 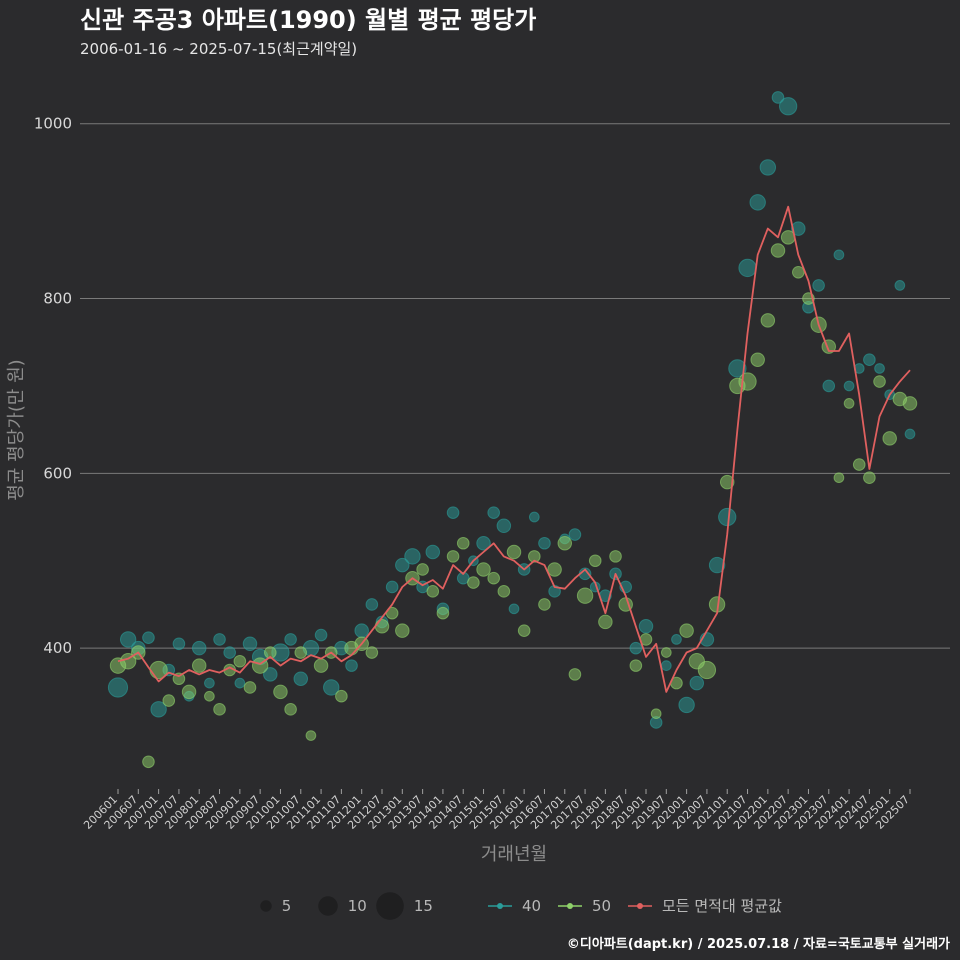 I want to click on y-tick-label: 1000, so click(x=53, y=124).